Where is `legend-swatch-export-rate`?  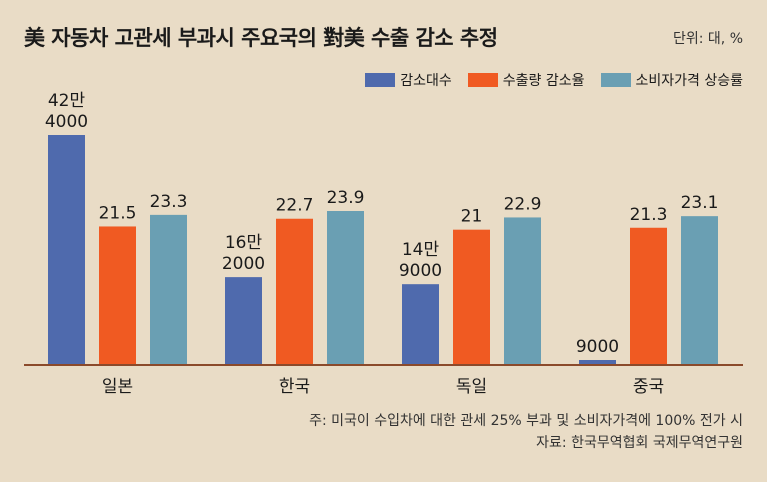 legend-swatch-export-rate is located at coordinates (482, 80).